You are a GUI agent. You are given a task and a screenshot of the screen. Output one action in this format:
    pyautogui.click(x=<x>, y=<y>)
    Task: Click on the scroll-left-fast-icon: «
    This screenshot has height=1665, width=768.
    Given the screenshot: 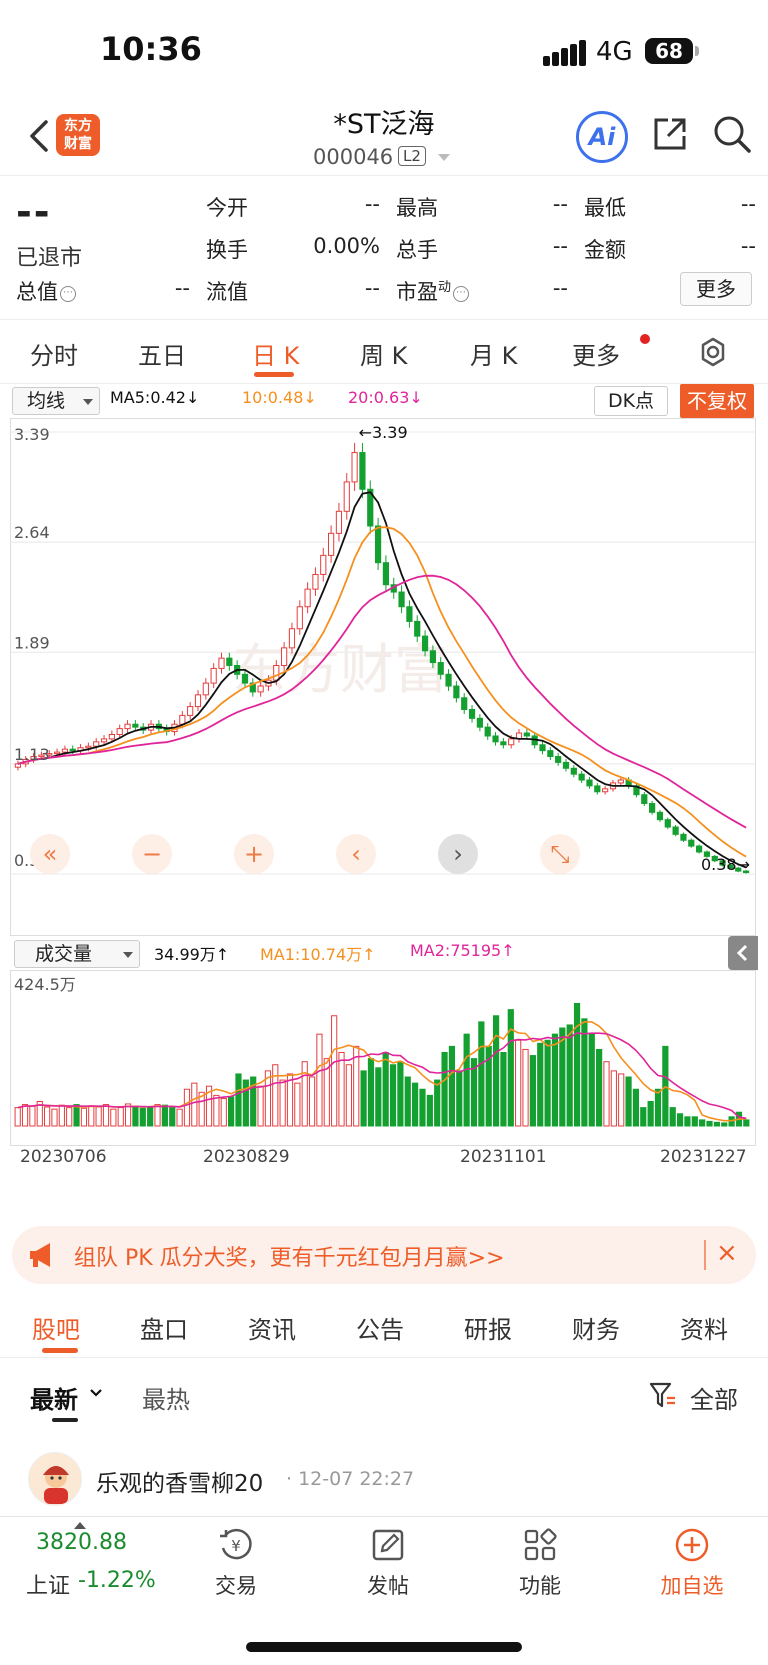 What is the action you would take?
    pyautogui.click(x=50, y=854)
    